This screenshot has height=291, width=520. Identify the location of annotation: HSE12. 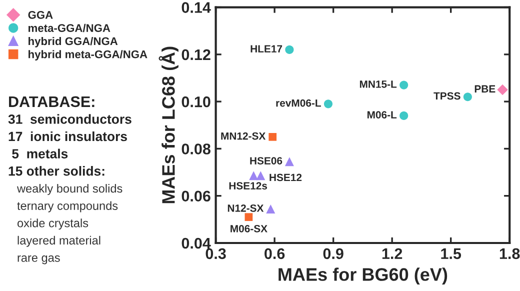
(286, 178).